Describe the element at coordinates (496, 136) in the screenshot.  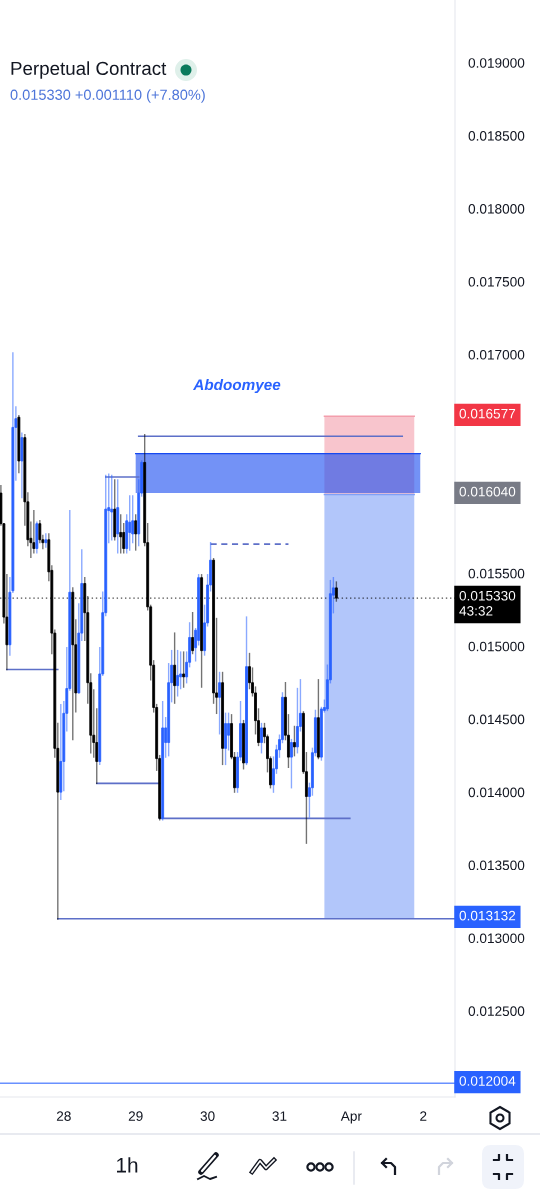
I see `y-tick-label: 0.018500` at that location.